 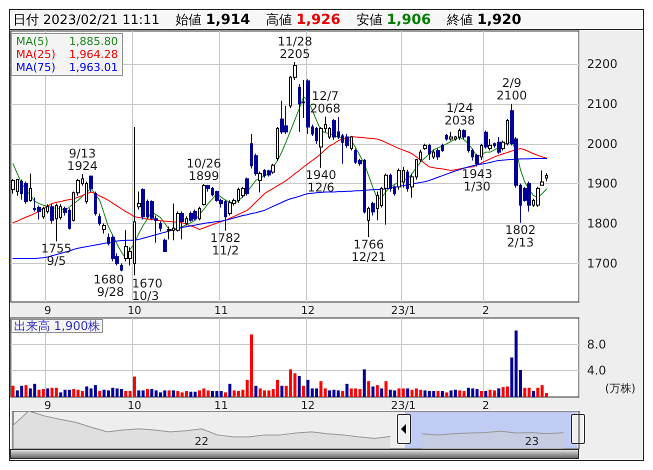 I want to click on chart-title: 日付 2023/02/21 11:11, so click(x=86, y=20).